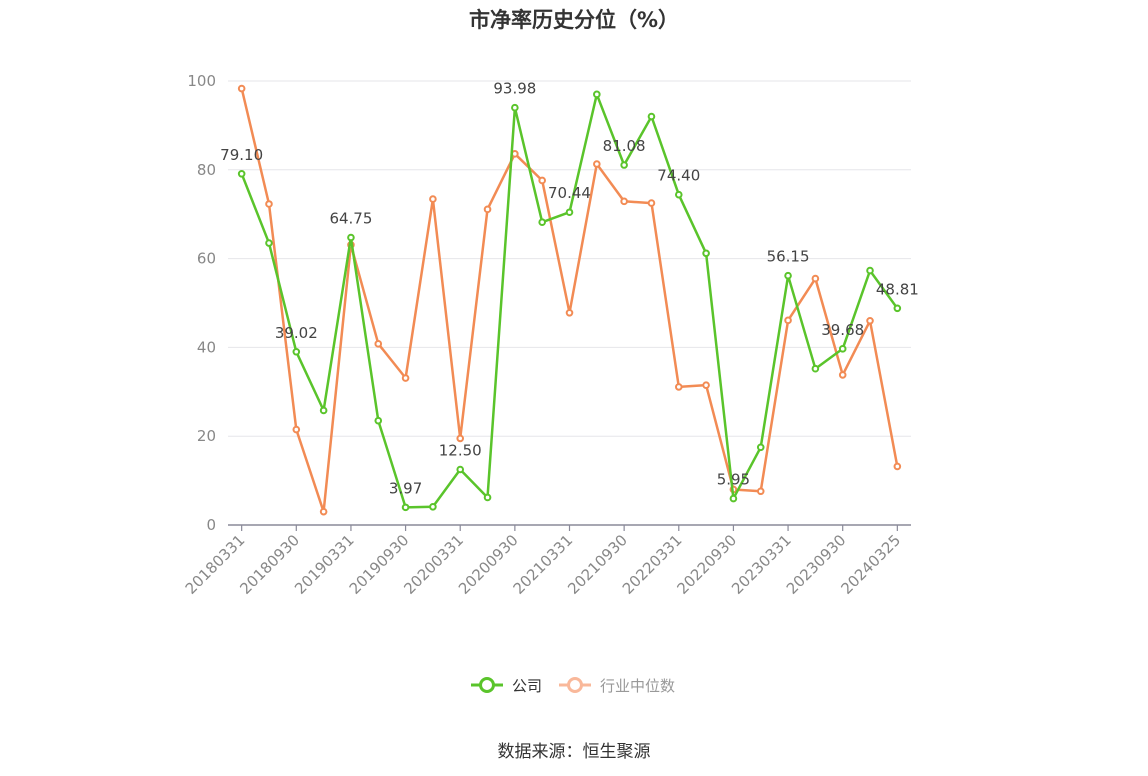 The image size is (1148, 776). I want to click on legend-label-company: 公司, so click(527, 685).